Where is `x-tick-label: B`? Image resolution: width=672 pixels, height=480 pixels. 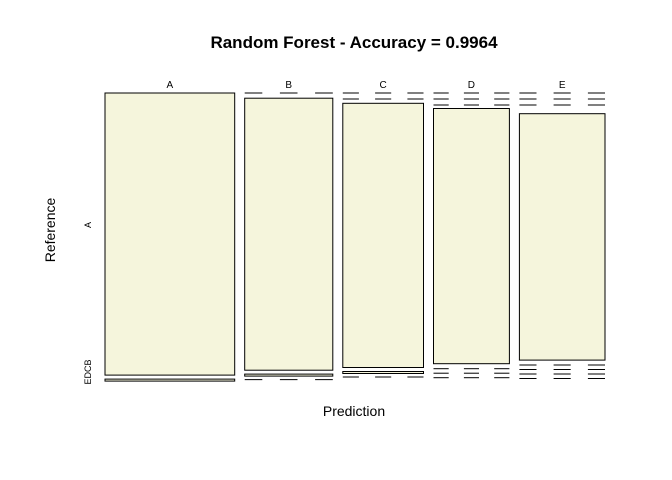 x-tick-label: B is located at coordinates (288, 85).